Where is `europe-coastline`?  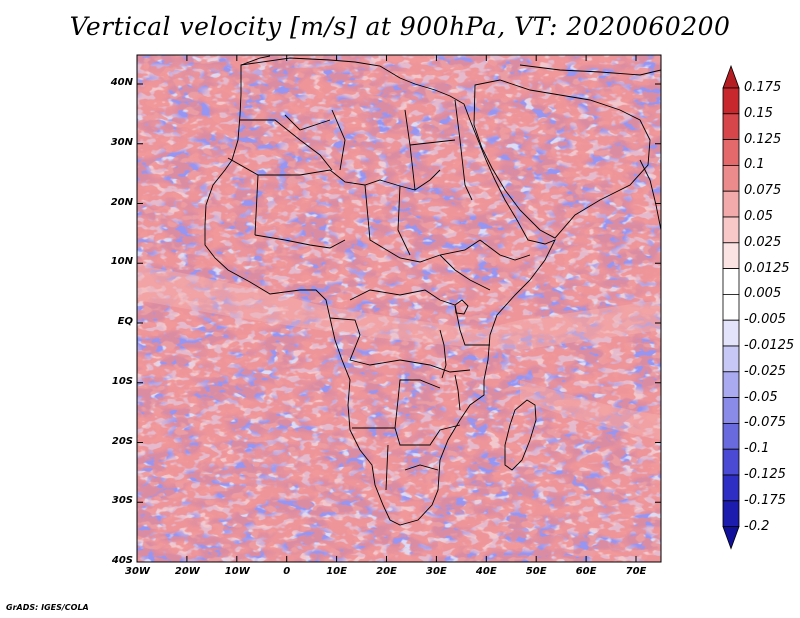 europe-coastline is located at coordinates (255, 60).